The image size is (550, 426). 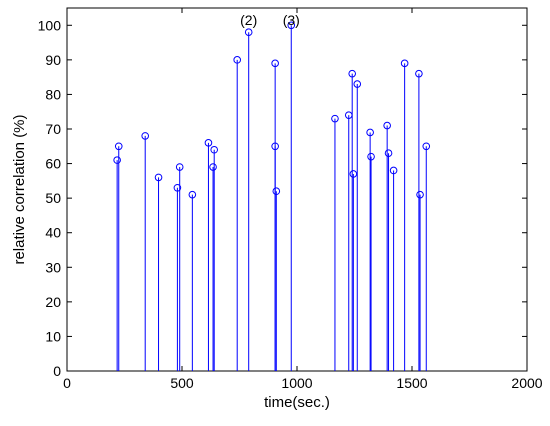 I want to click on y-tick-label-2: 20, so click(x=53, y=302).